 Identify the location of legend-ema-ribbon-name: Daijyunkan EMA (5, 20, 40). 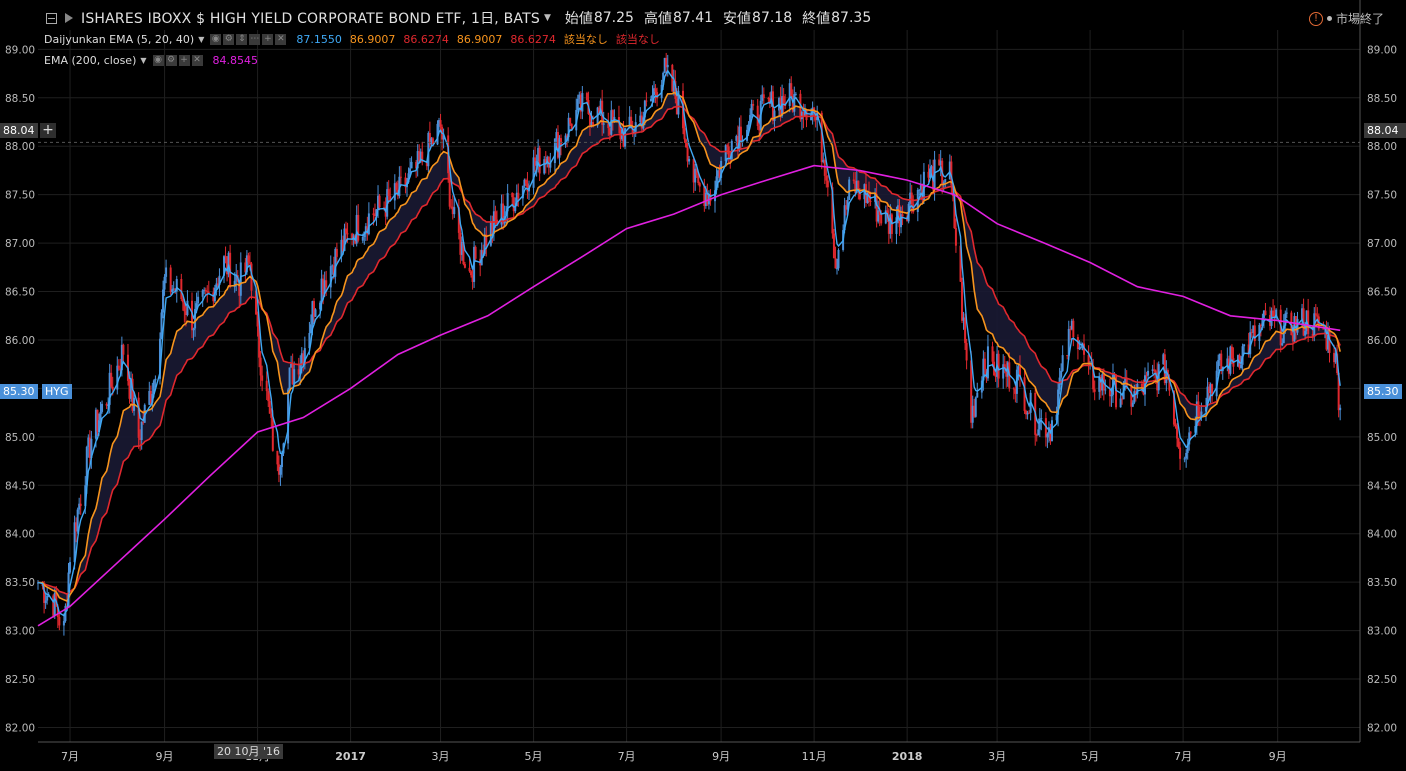
(119, 39).